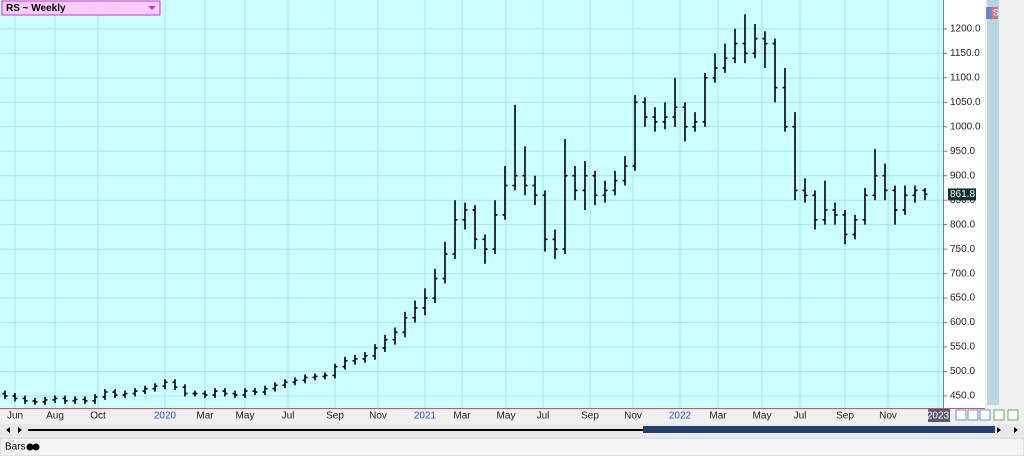  I want to click on y-tick-label: 650.0, so click(962, 298).